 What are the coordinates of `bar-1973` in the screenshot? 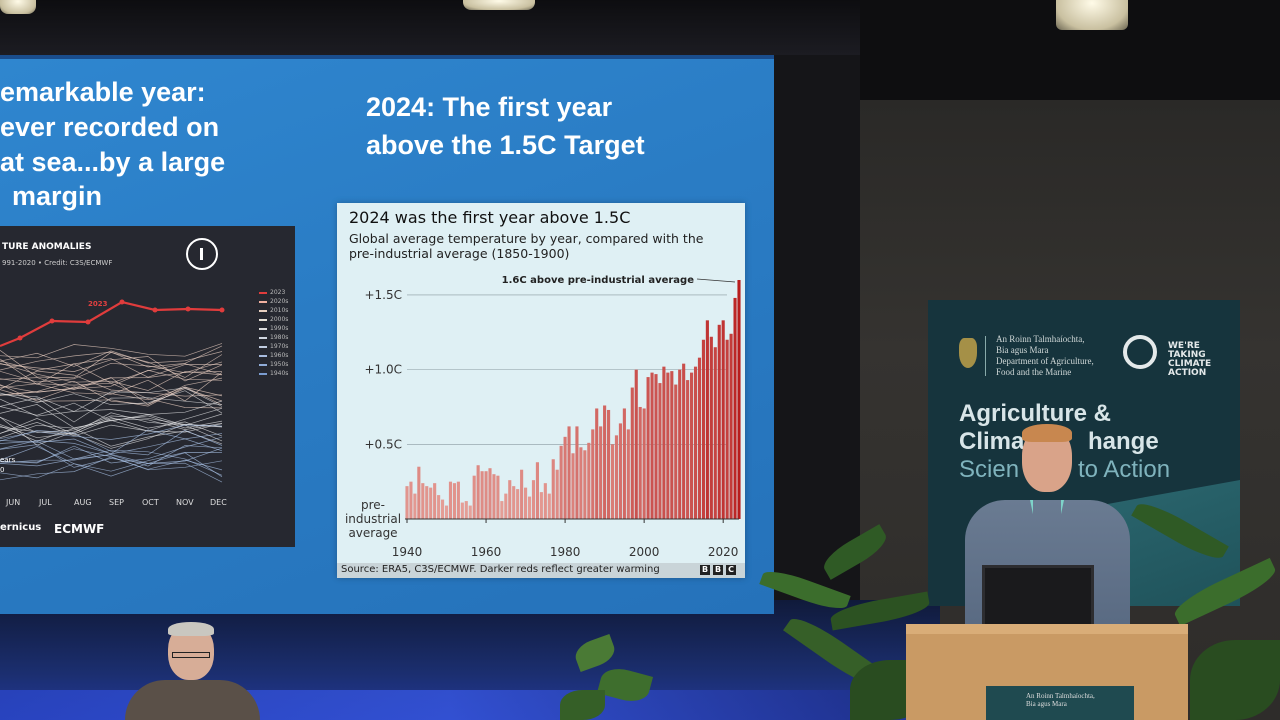 It's located at (537, 490).